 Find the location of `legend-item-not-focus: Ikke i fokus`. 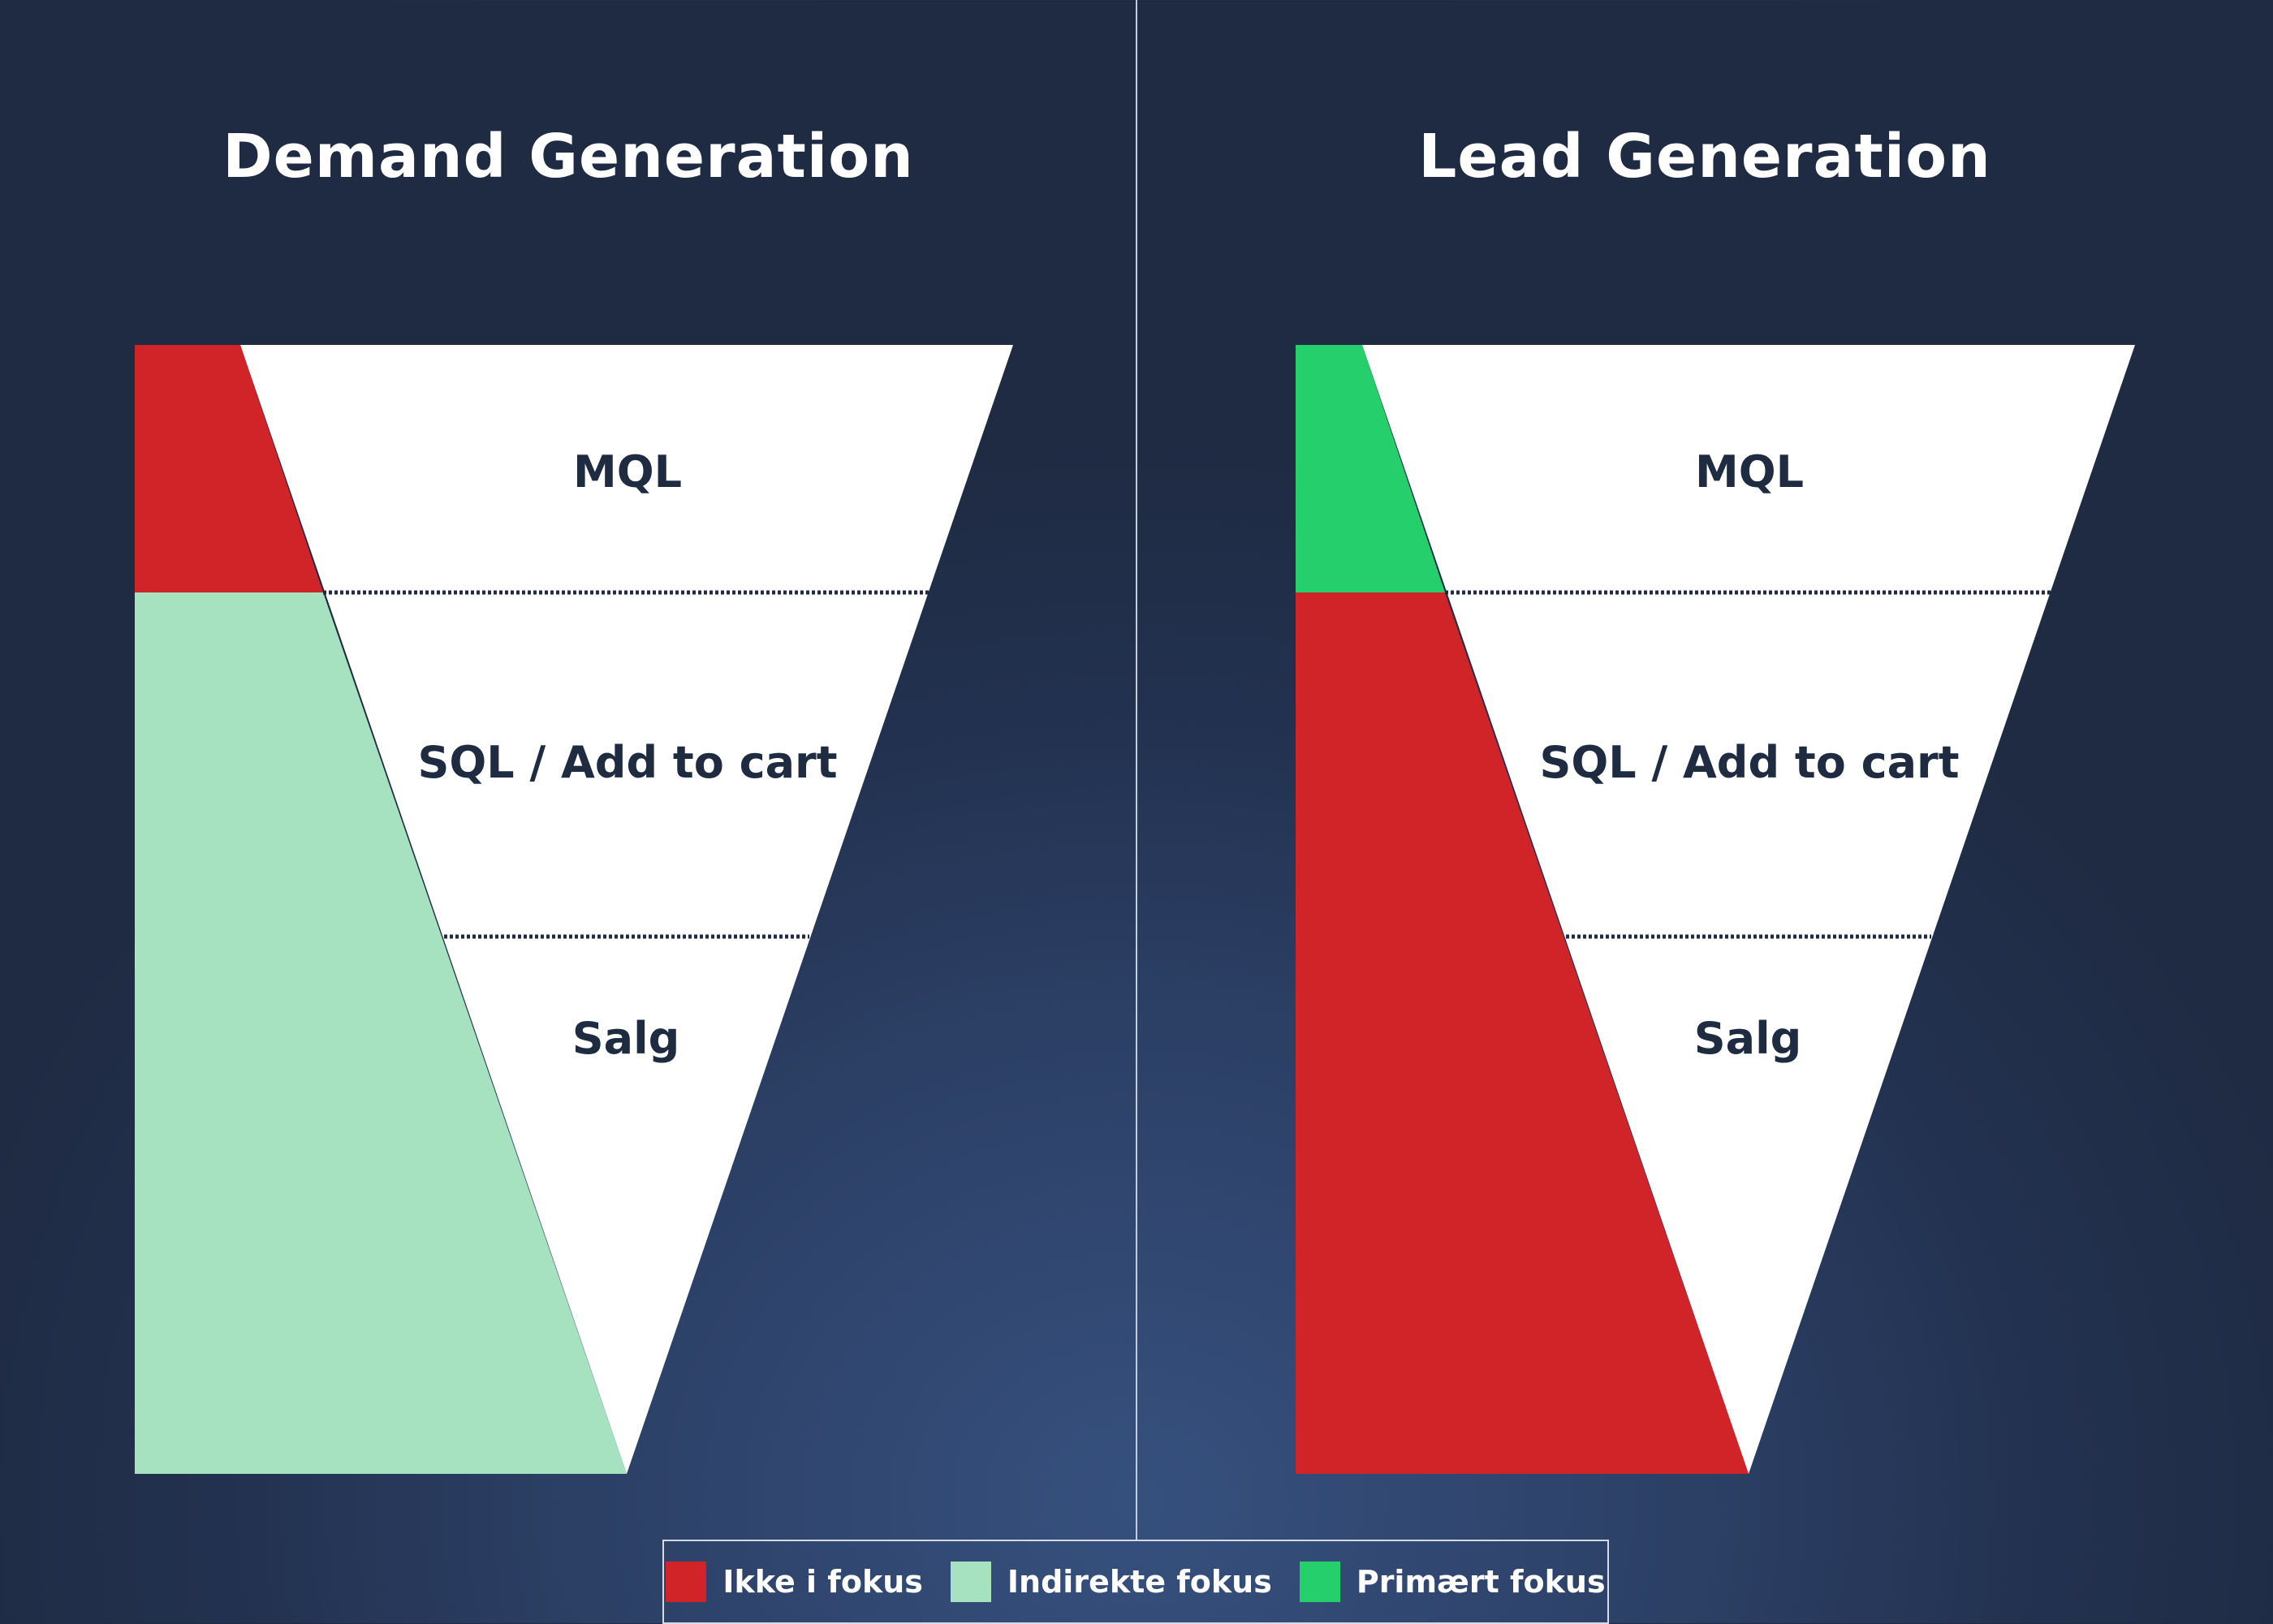

legend-item-not-focus: Ikke i fokus is located at coordinates (794, 1582).